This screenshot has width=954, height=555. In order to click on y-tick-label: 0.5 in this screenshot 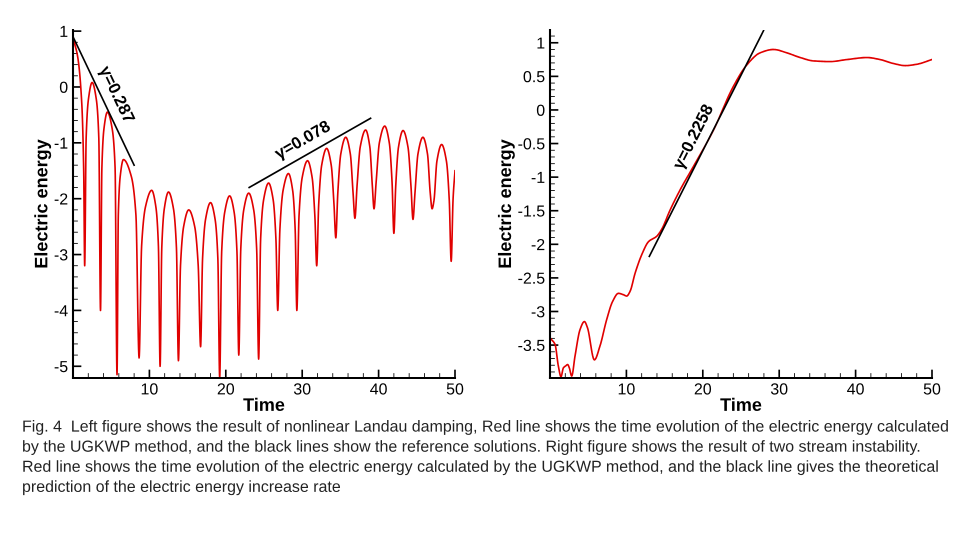, I will do `click(534, 76)`.